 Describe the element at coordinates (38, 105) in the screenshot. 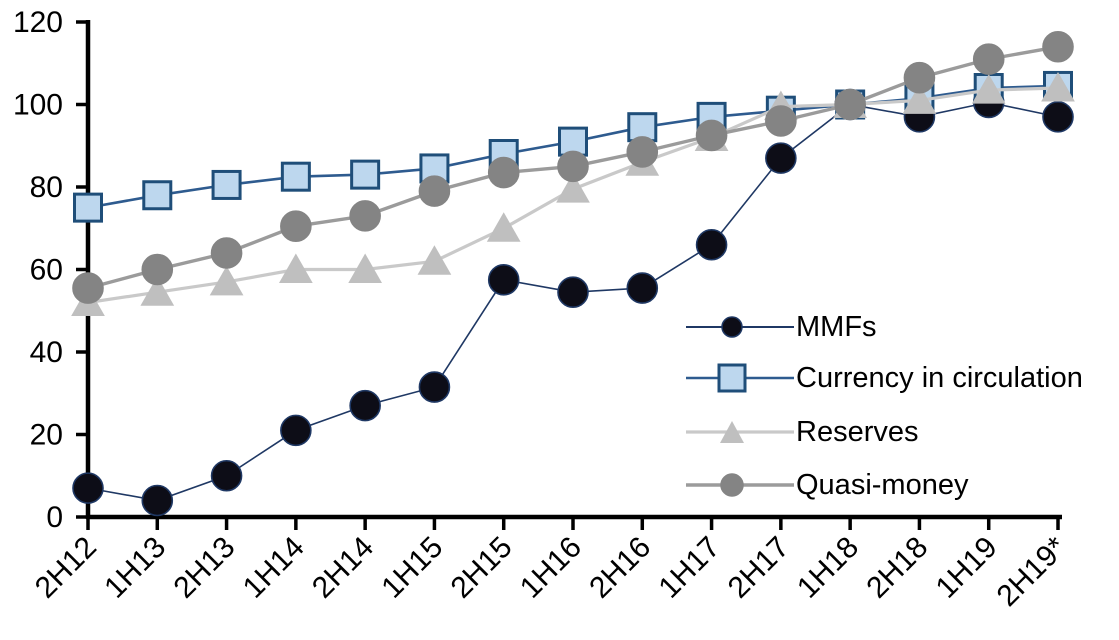

I see `y-tick-label: 100` at that location.